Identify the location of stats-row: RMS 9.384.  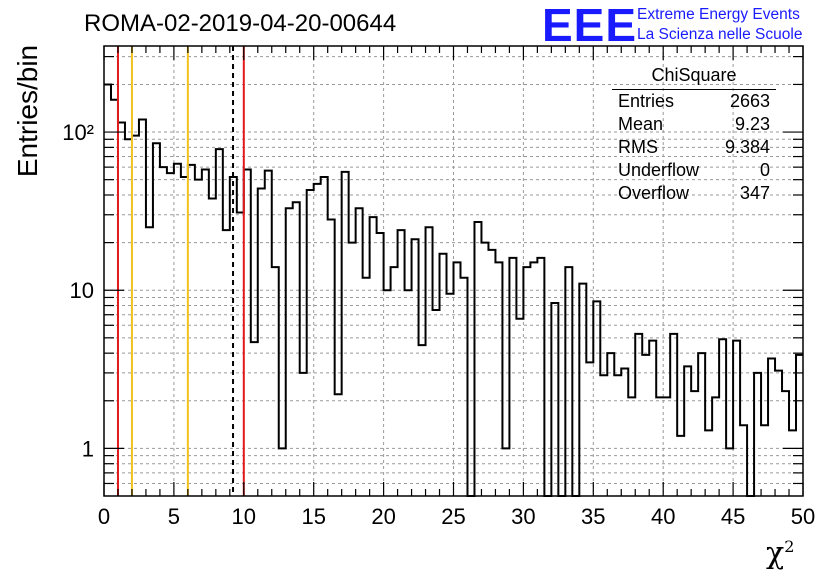
(694, 148).